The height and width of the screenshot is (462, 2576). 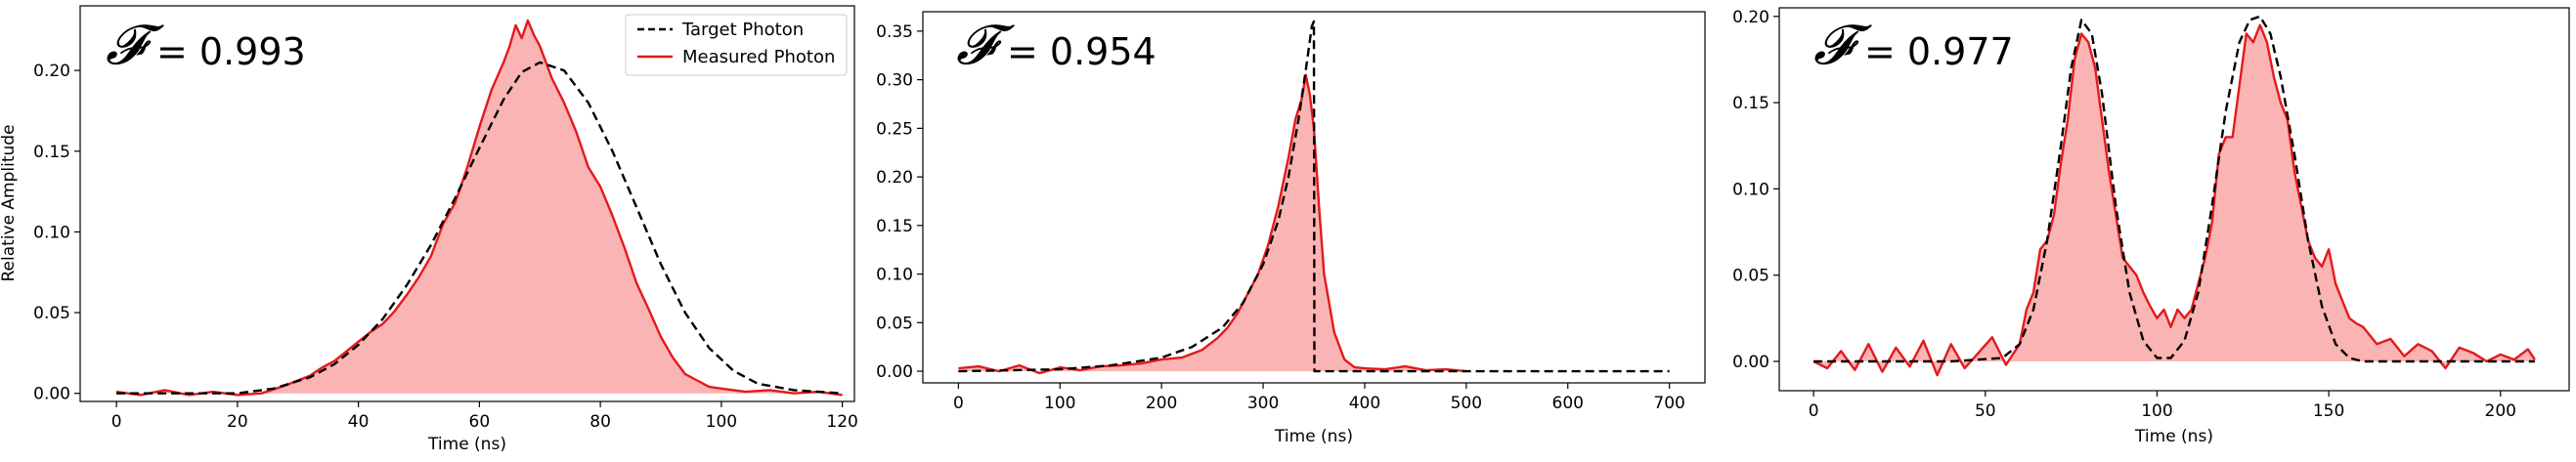 I want to click on measured-photon-line, so click(x=1212, y=224).